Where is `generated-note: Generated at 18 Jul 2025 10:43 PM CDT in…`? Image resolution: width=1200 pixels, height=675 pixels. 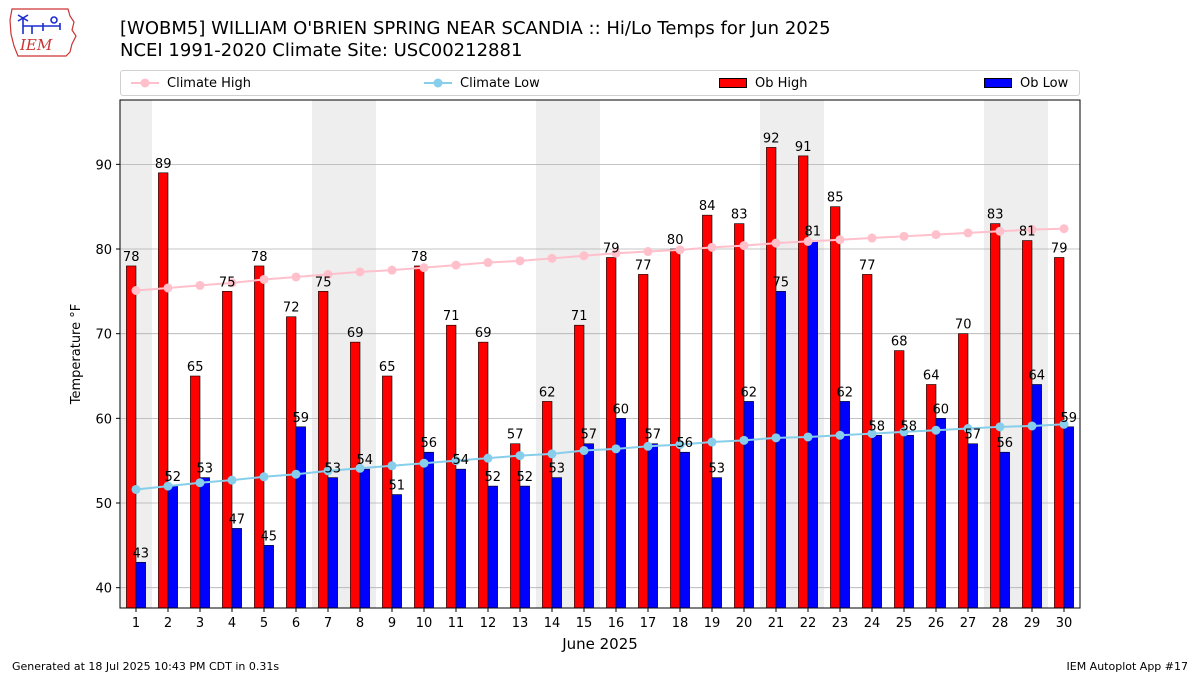
generated-note: Generated at 18 Jul 2025 10:43 PM CDT in… is located at coordinates (146, 666).